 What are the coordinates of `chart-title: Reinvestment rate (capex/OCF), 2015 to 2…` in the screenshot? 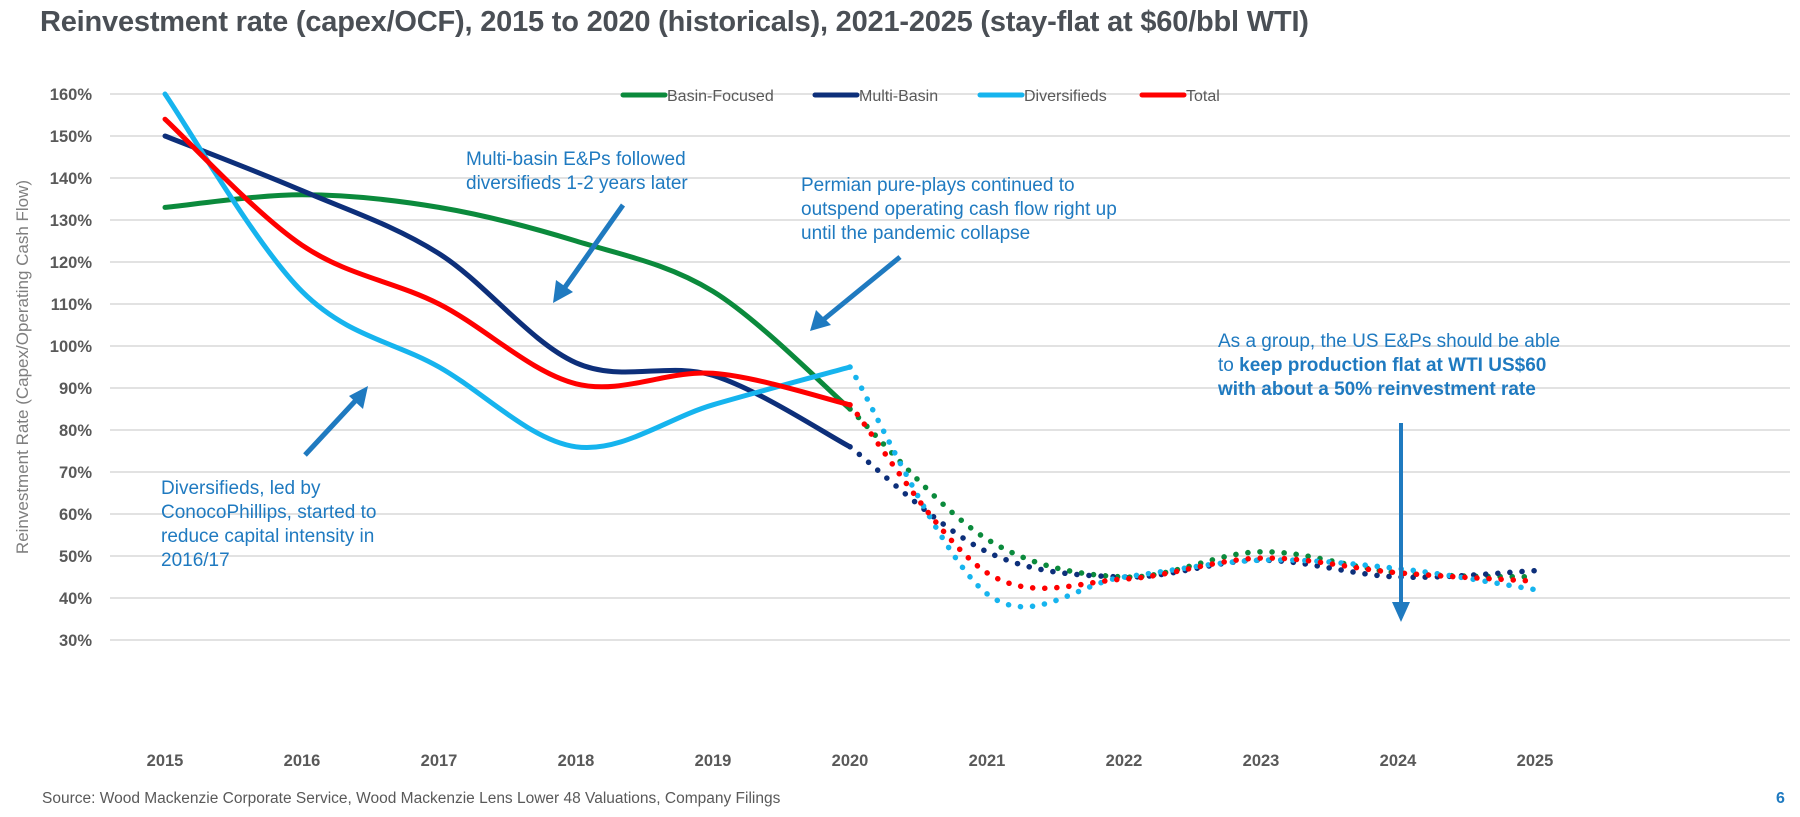 It's located at (674, 22).